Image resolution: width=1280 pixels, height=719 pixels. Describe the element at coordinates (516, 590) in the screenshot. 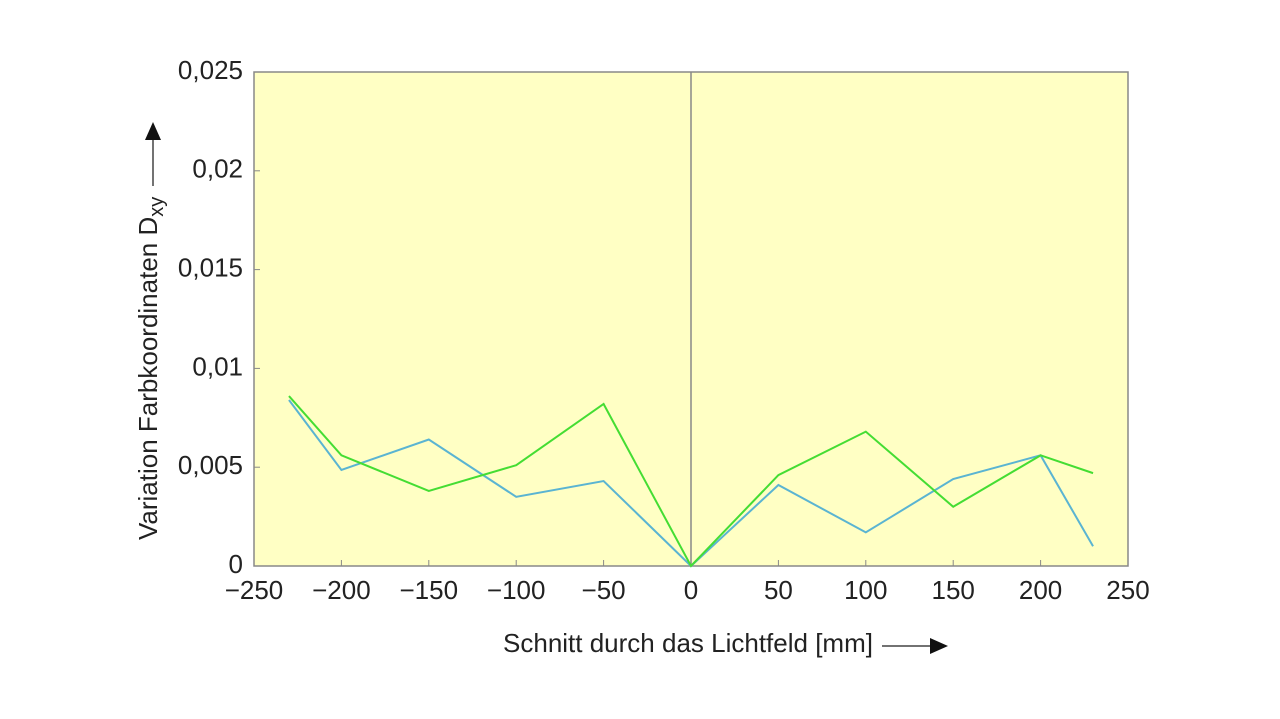

I see `x-tick-label: −100` at that location.